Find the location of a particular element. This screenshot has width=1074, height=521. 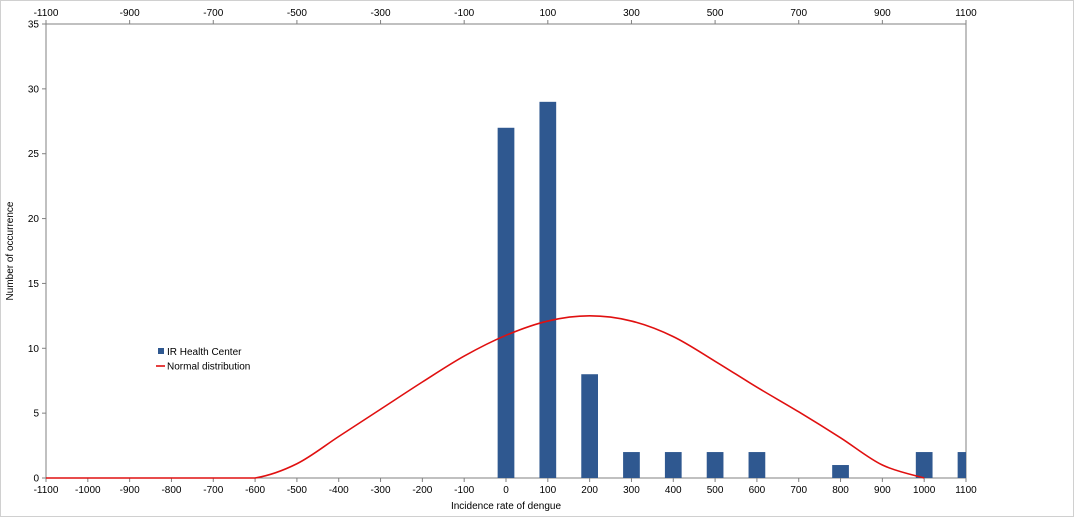

x-tick-label-bottom: -800 is located at coordinates (171, 490).